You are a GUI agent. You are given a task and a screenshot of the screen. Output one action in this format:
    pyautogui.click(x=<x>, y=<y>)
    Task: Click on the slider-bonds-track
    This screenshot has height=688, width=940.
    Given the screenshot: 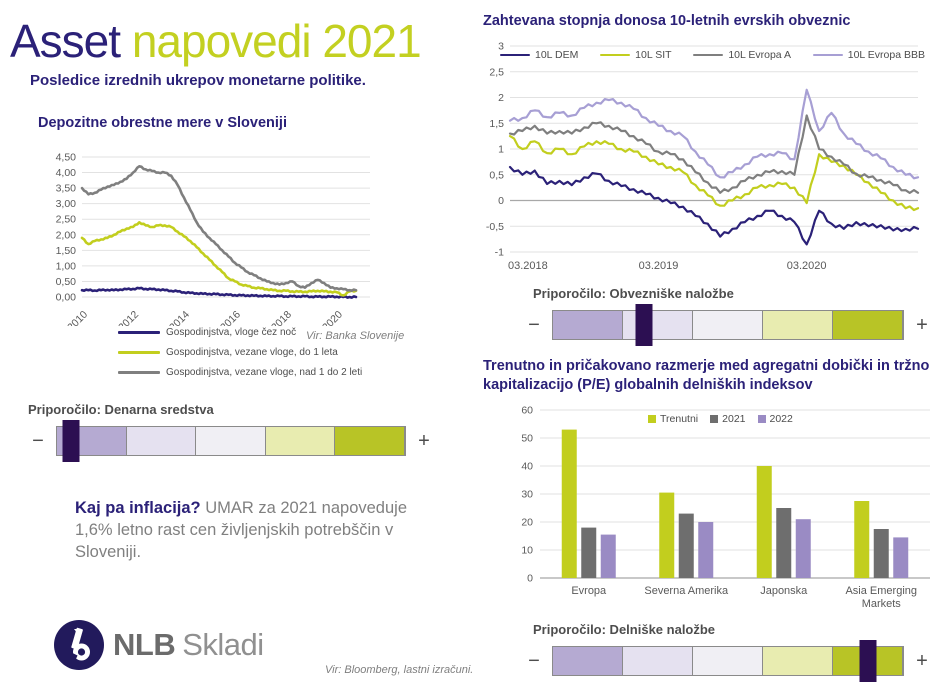 What is the action you would take?
    pyautogui.click(x=728, y=325)
    